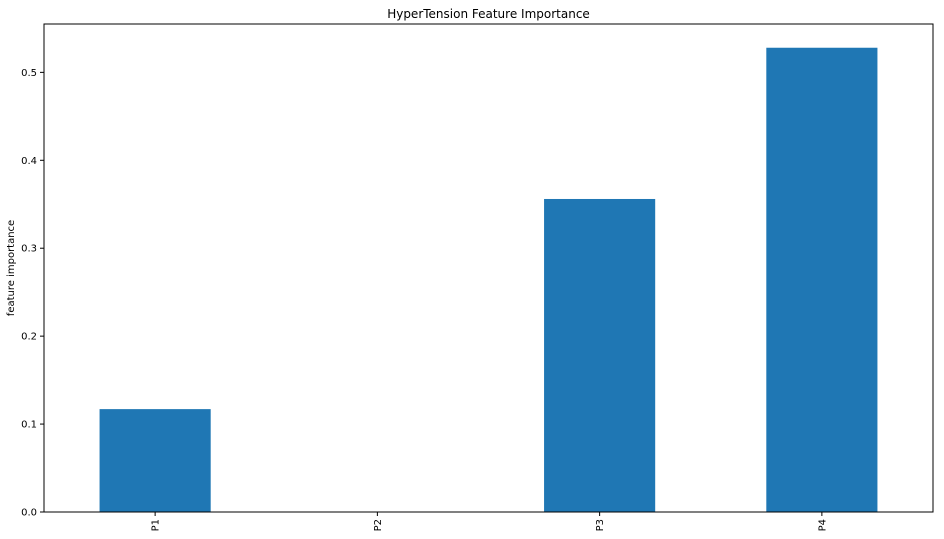 The width and height of the screenshot is (944, 539). What do you see at coordinates (155, 460) in the screenshot?
I see `bar-p1` at bounding box center [155, 460].